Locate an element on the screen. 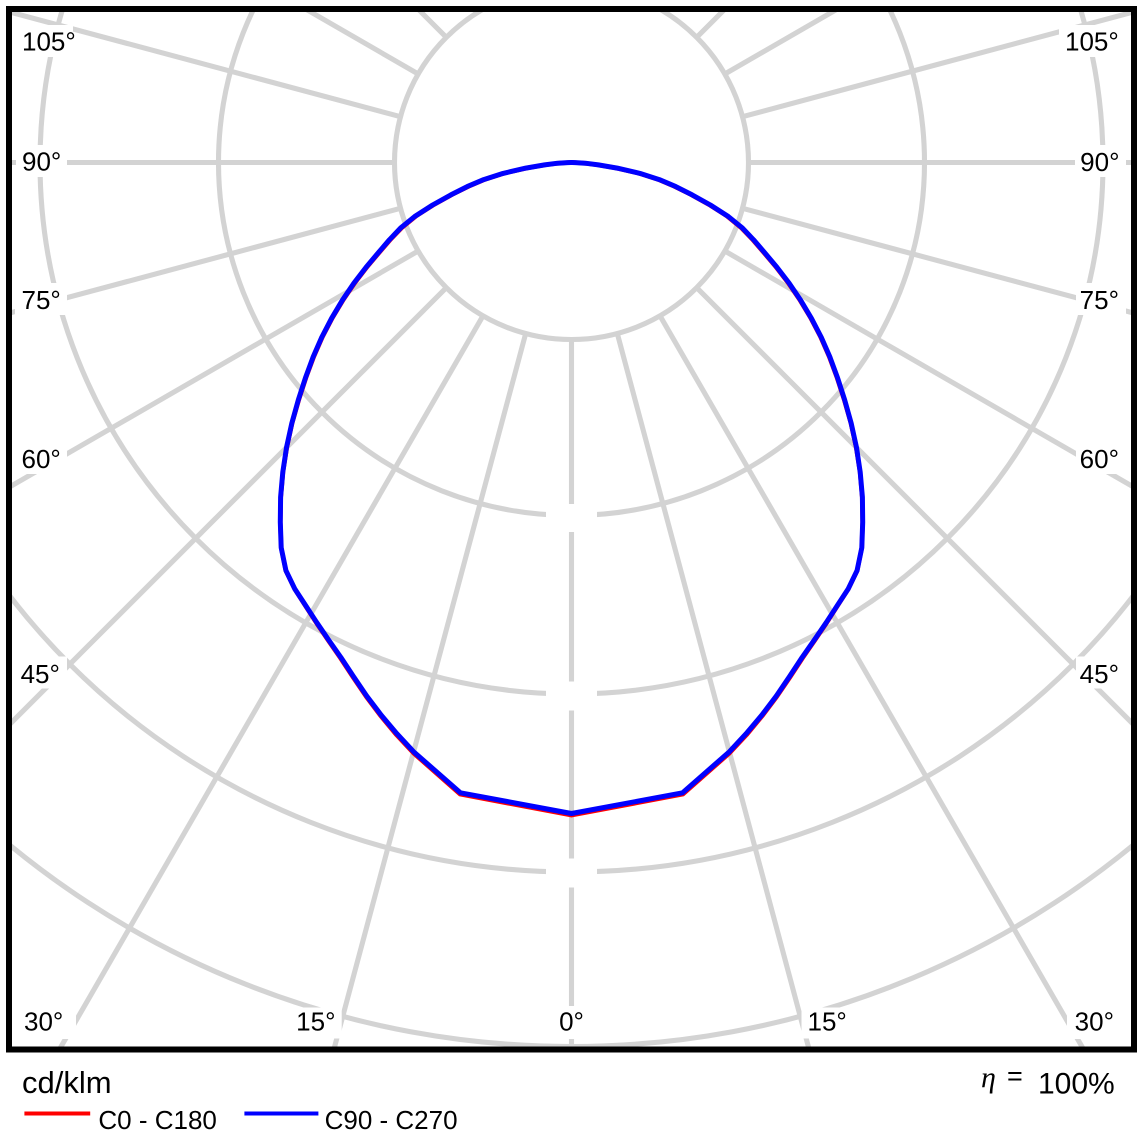 This screenshot has width=1143, height=1148. svg-text: cd/klm is located at coordinates (67, 1082).